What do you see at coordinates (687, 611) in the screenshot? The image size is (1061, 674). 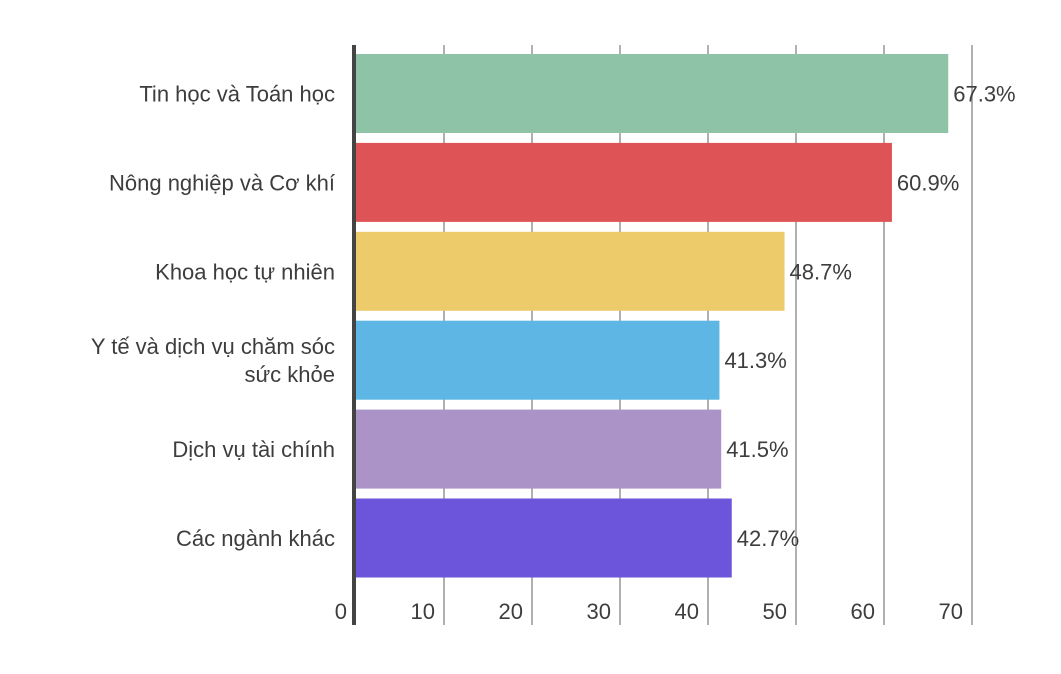 I see `x-tick-label: 40` at bounding box center [687, 611].